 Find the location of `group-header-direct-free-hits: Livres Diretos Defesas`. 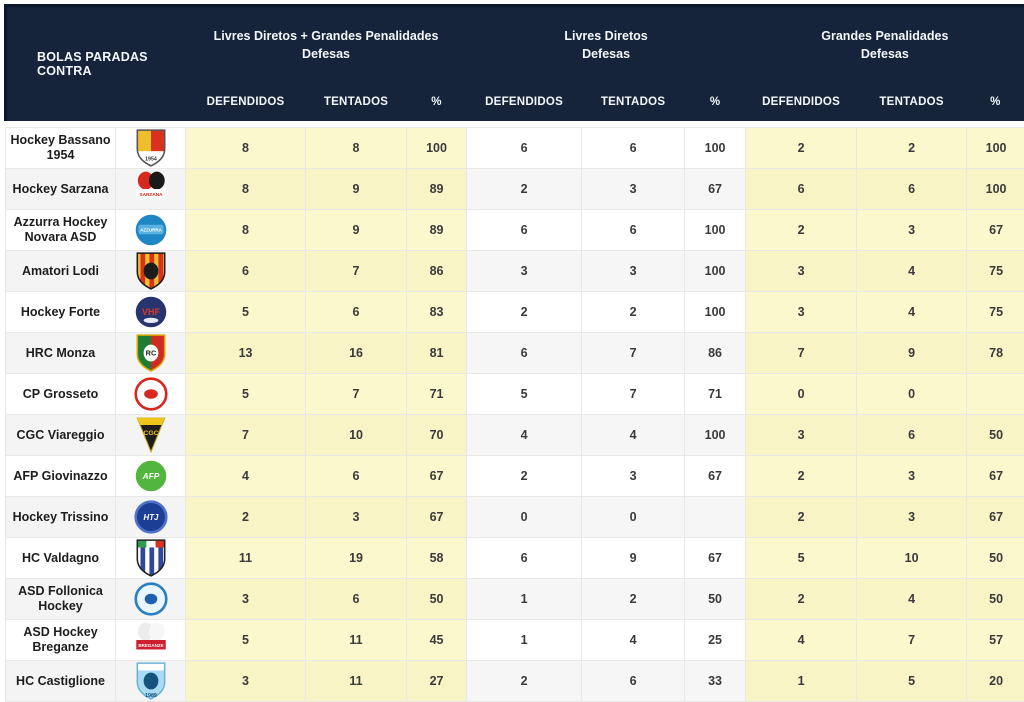

group-header-direct-free-hits: Livres Diretos Defesas is located at coordinates (606, 45).